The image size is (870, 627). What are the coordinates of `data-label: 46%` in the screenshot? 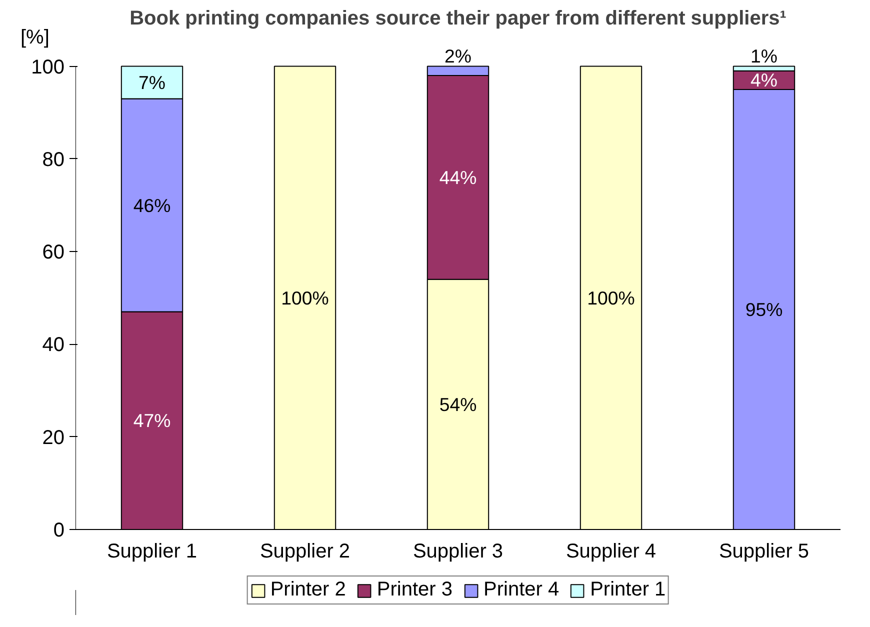 It's located at (152, 205).